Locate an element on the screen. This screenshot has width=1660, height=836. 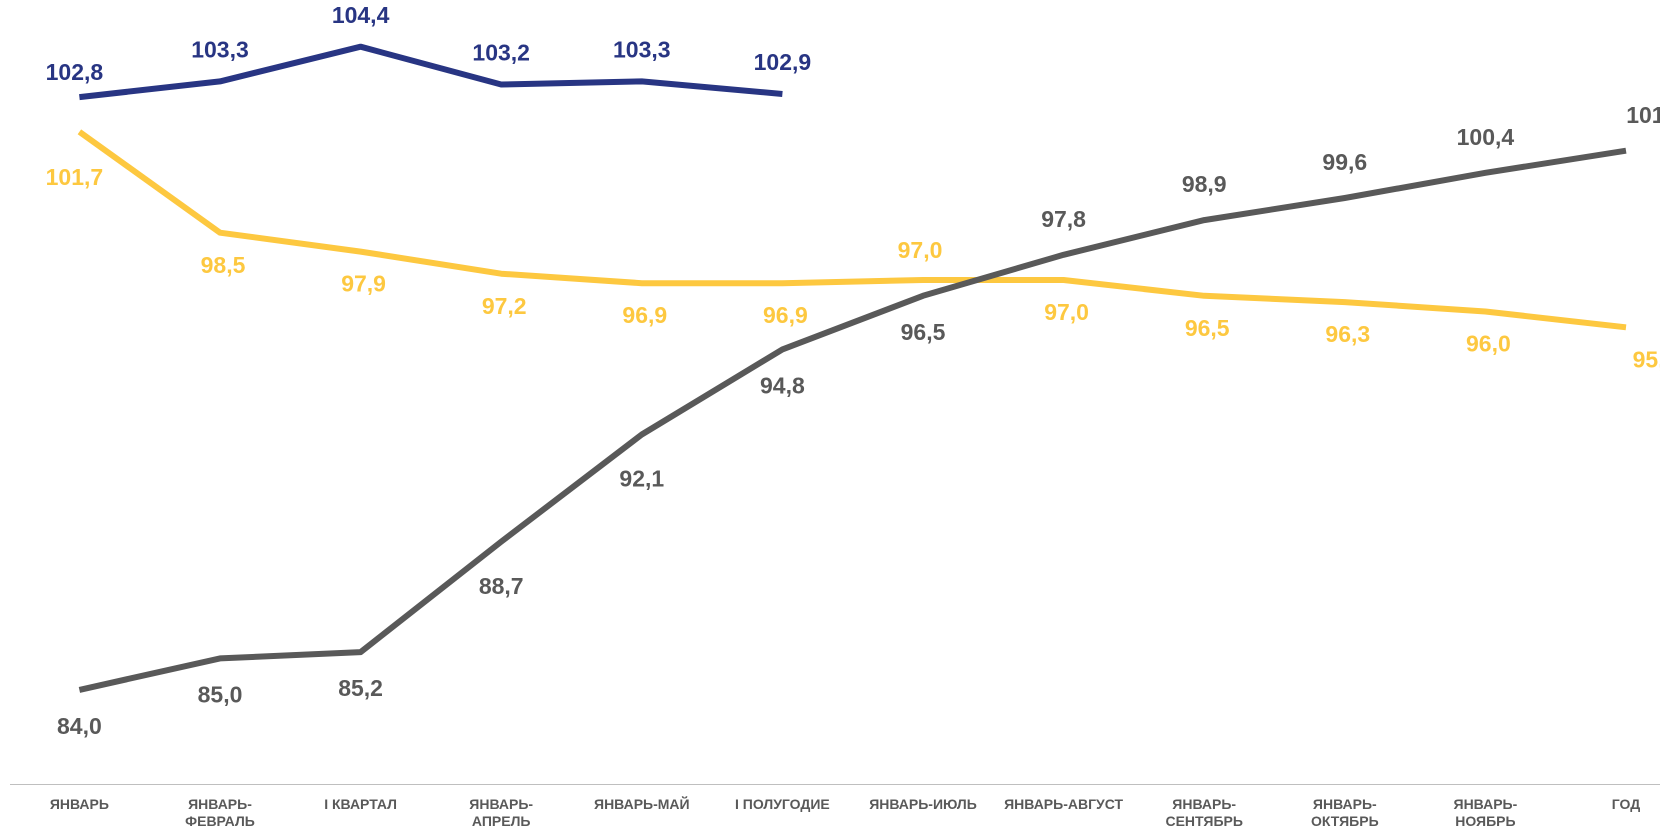
x-tick-label: I КВАРТАЛ is located at coordinates (360, 804).